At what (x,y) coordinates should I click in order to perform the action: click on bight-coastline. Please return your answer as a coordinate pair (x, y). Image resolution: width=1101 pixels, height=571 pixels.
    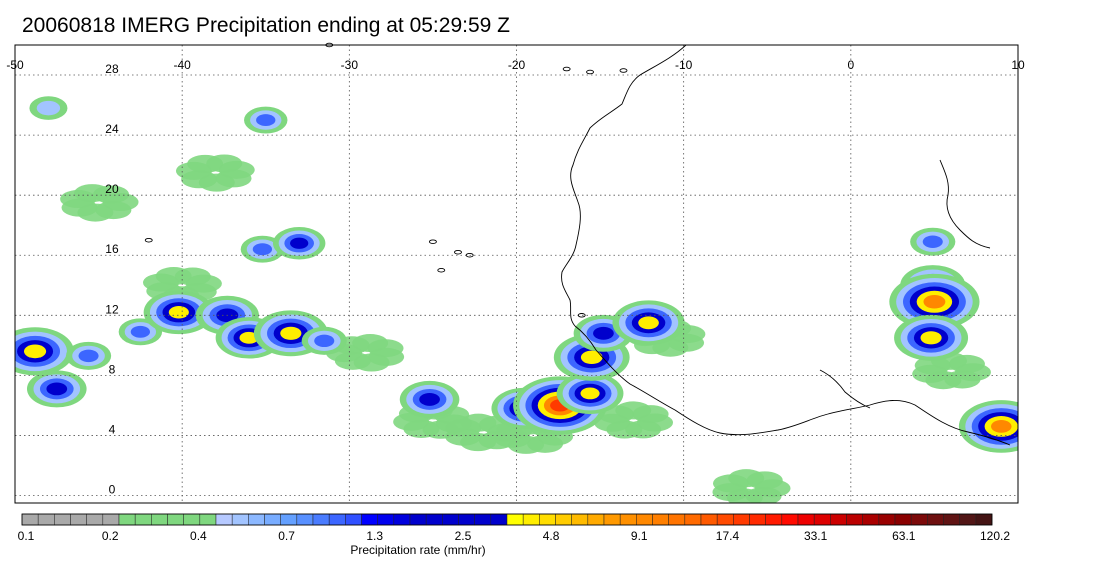
    Looking at the image, I should click on (845, 389).